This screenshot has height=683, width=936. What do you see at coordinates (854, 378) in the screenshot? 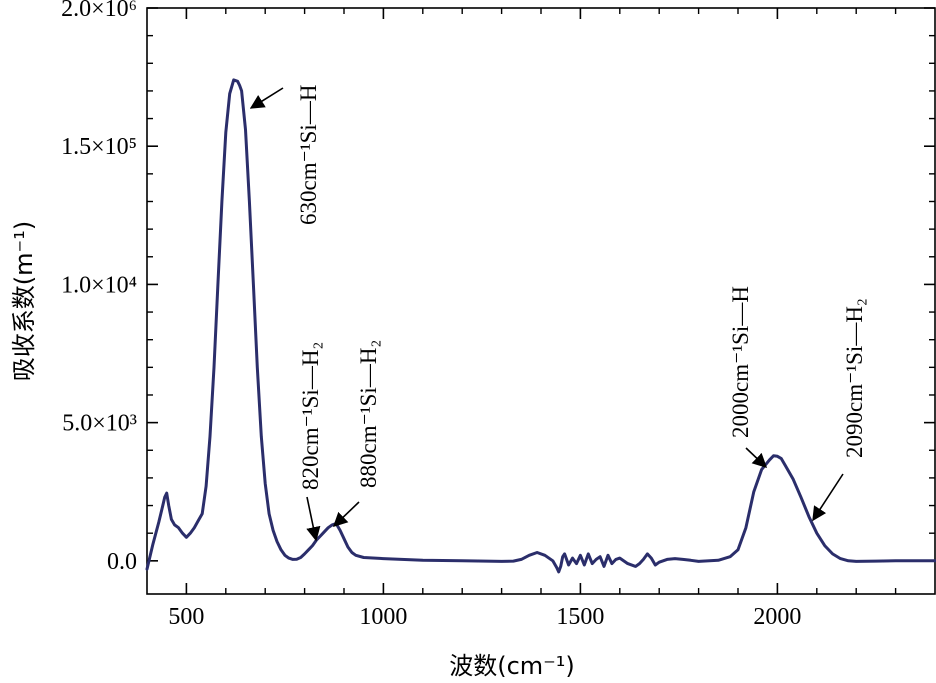
I see `annotation-2090: 2090cm⁻¹Si—H₂` at bounding box center [854, 378].